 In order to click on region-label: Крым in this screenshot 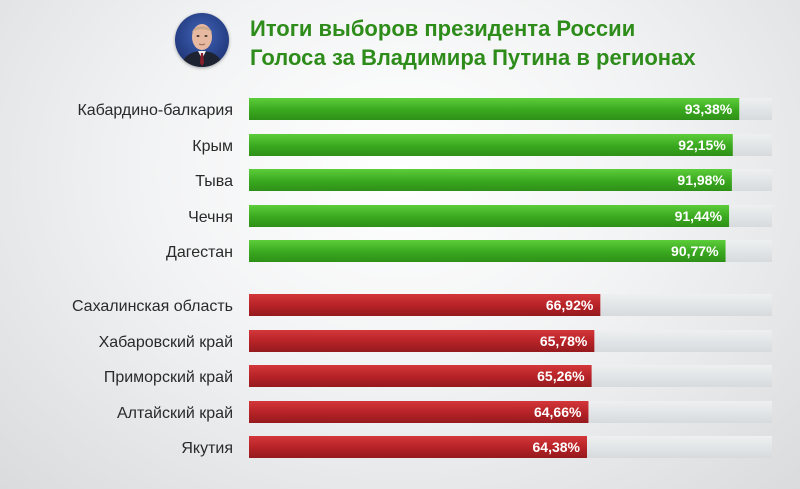, I will do `click(212, 146)`.